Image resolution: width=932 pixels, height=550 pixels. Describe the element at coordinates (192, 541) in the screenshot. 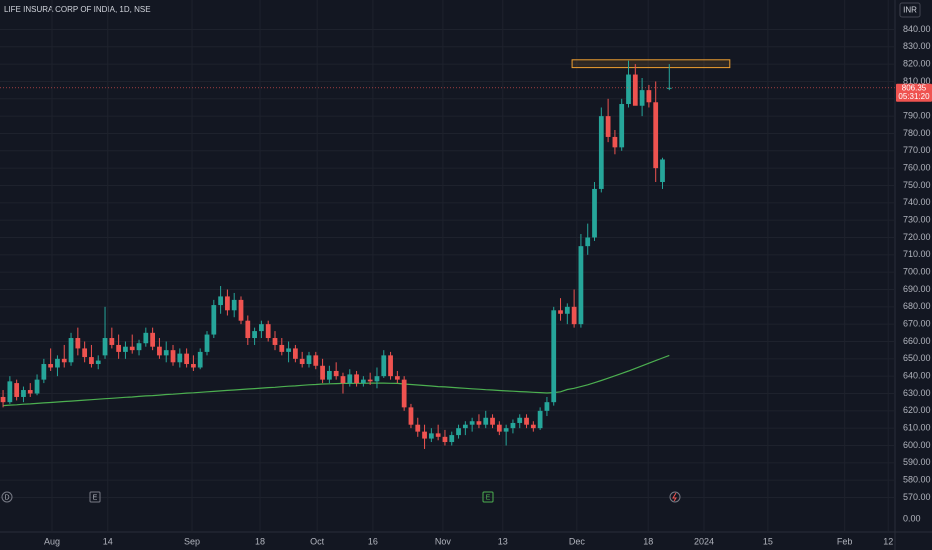

I see `x-tick-label: Sep` at that location.